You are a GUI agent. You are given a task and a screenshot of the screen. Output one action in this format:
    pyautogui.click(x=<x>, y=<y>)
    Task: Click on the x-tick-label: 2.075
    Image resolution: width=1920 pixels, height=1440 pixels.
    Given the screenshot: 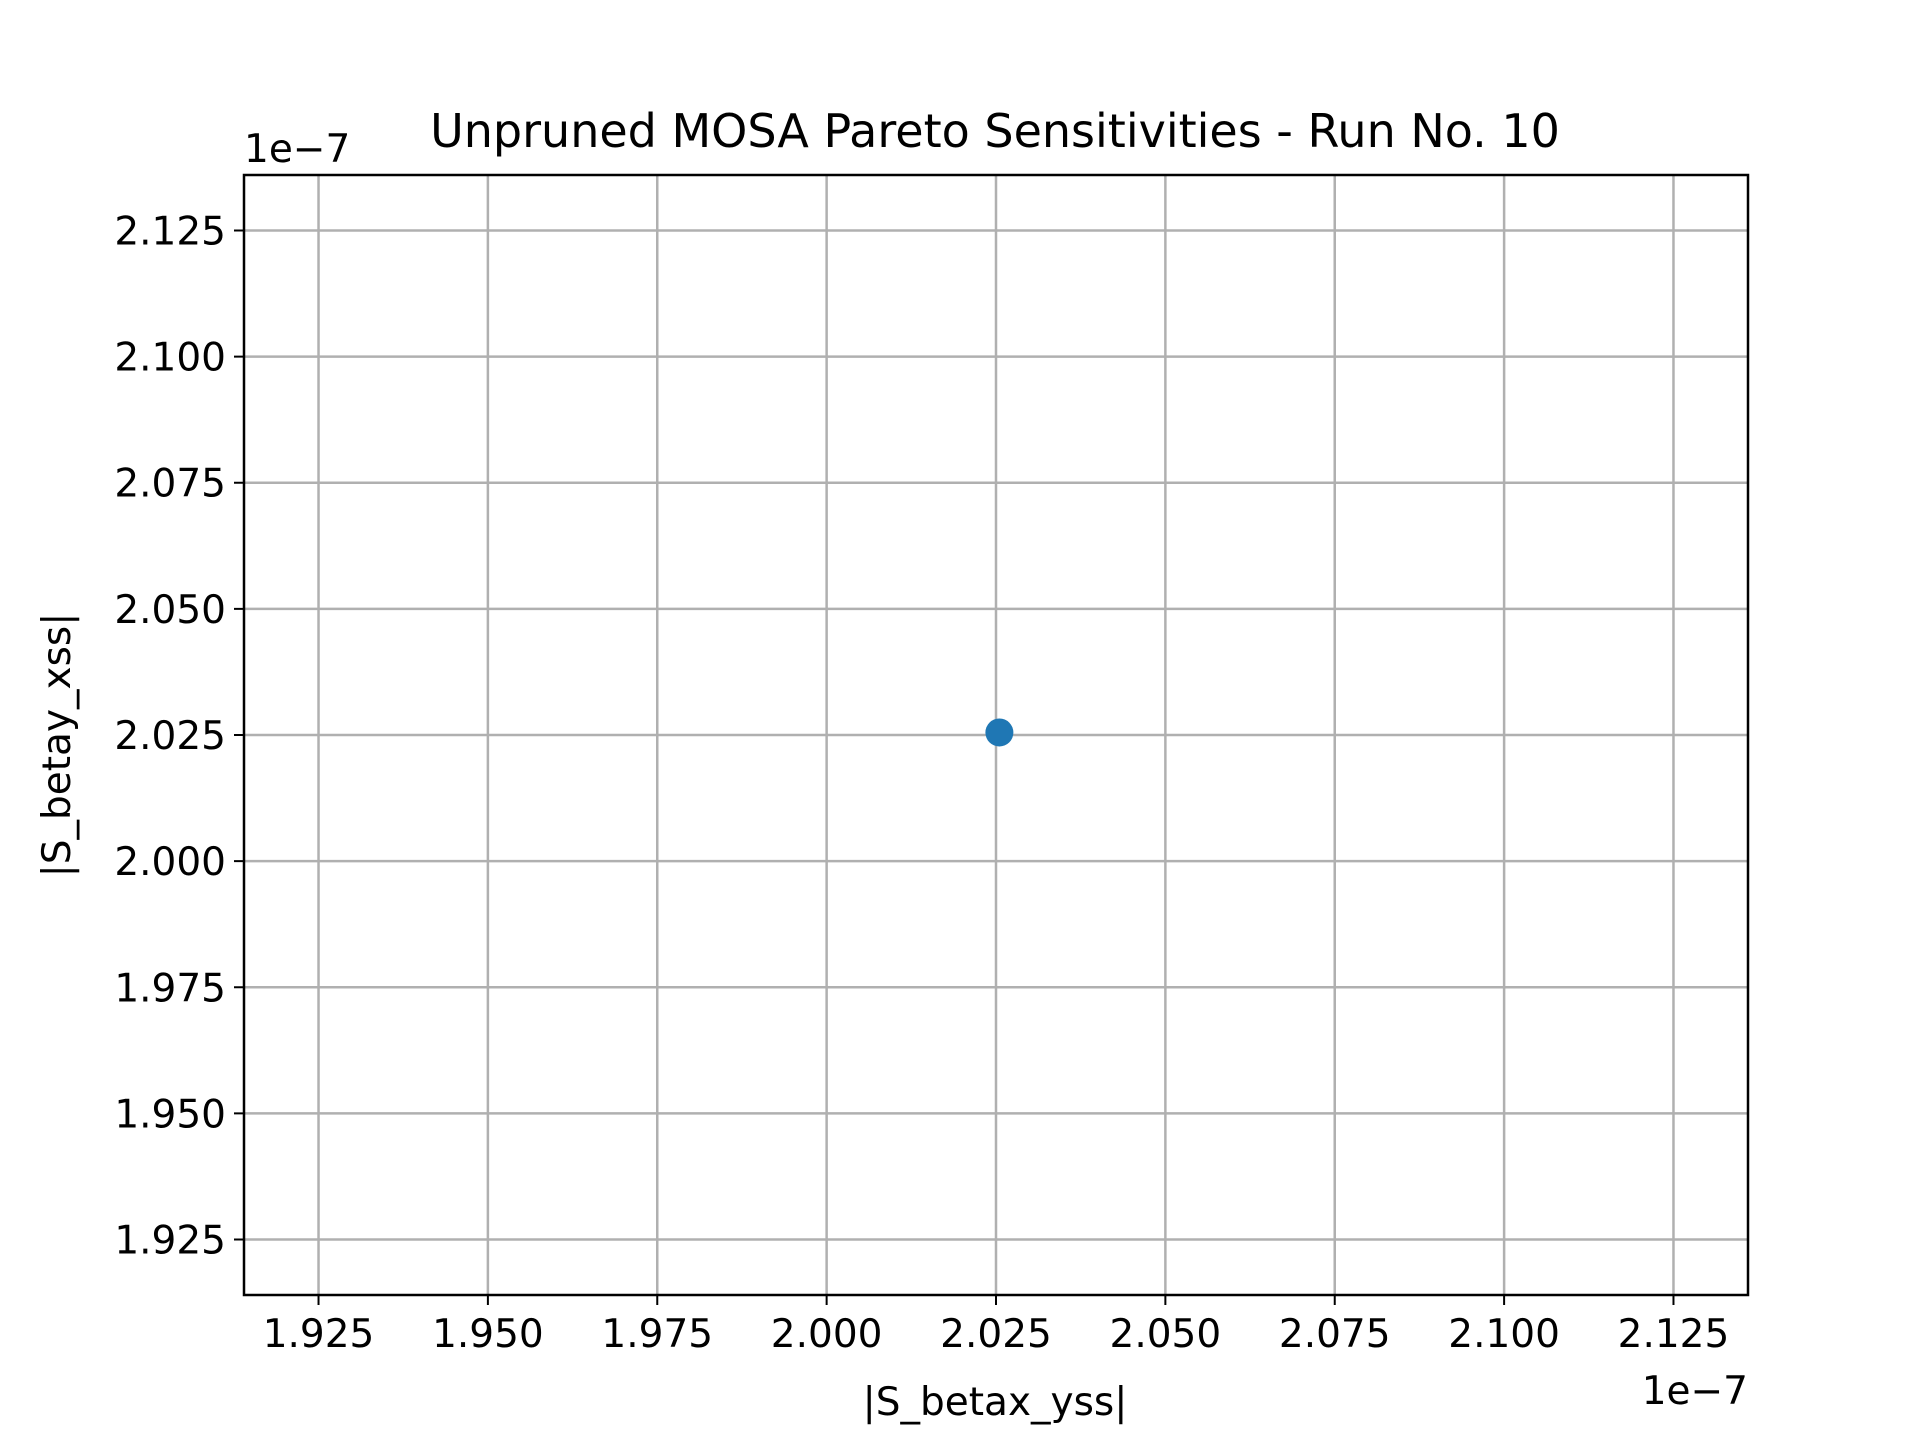 What is the action you would take?
    pyautogui.click(x=1335, y=1334)
    